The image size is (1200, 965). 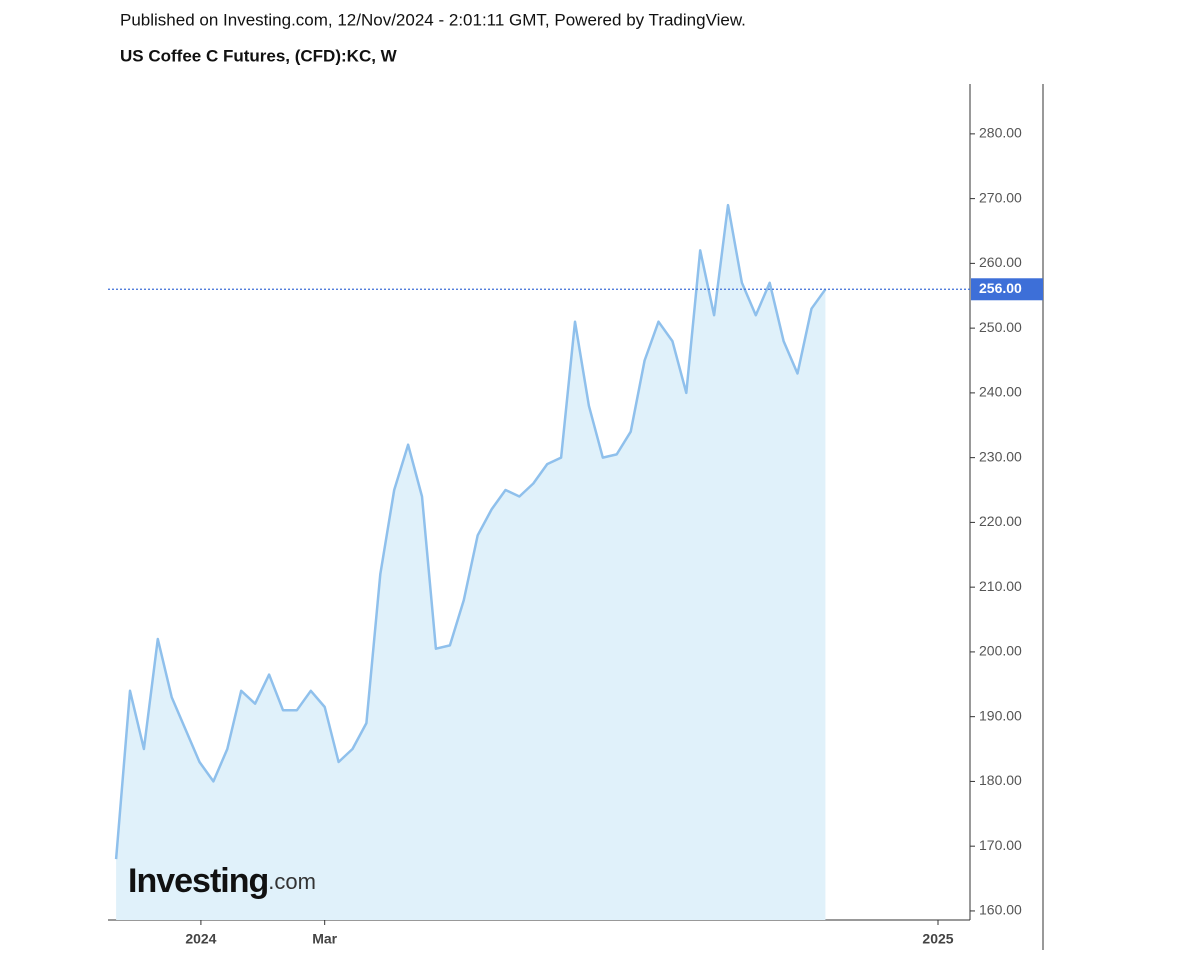 I want to click on y-tick-label: 170.00, so click(x=1000, y=845).